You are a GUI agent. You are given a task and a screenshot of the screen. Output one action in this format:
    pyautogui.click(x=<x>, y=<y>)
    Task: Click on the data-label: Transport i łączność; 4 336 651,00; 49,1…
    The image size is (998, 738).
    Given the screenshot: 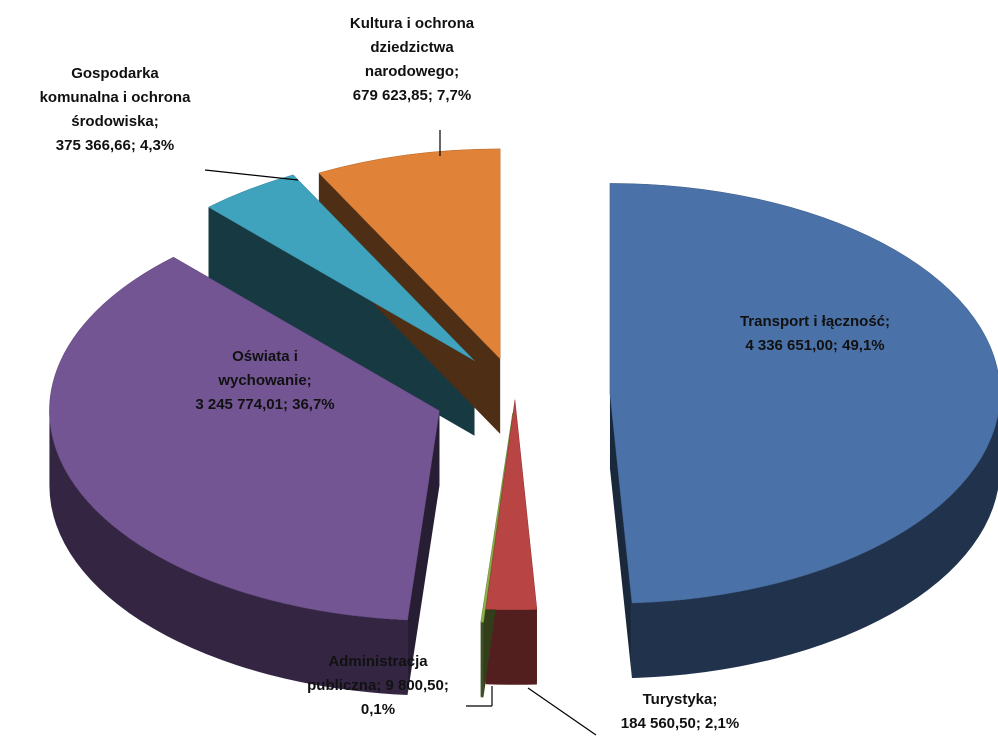 What is the action you would take?
    pyautogui.click(x=815, y=333)
    